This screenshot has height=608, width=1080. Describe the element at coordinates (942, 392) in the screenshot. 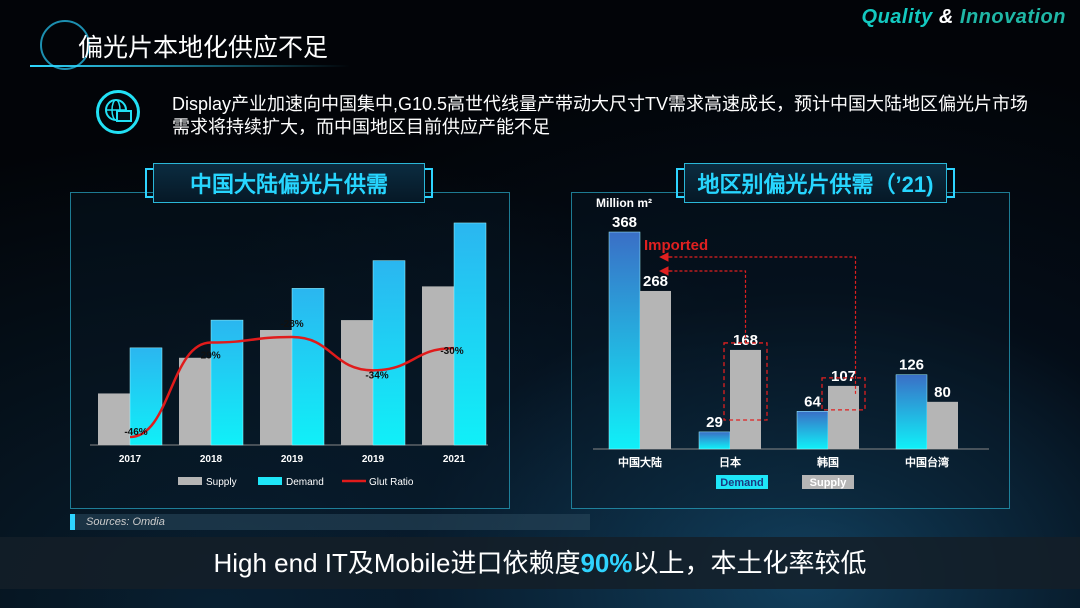

I see `supply-value-label: 80` at that location.